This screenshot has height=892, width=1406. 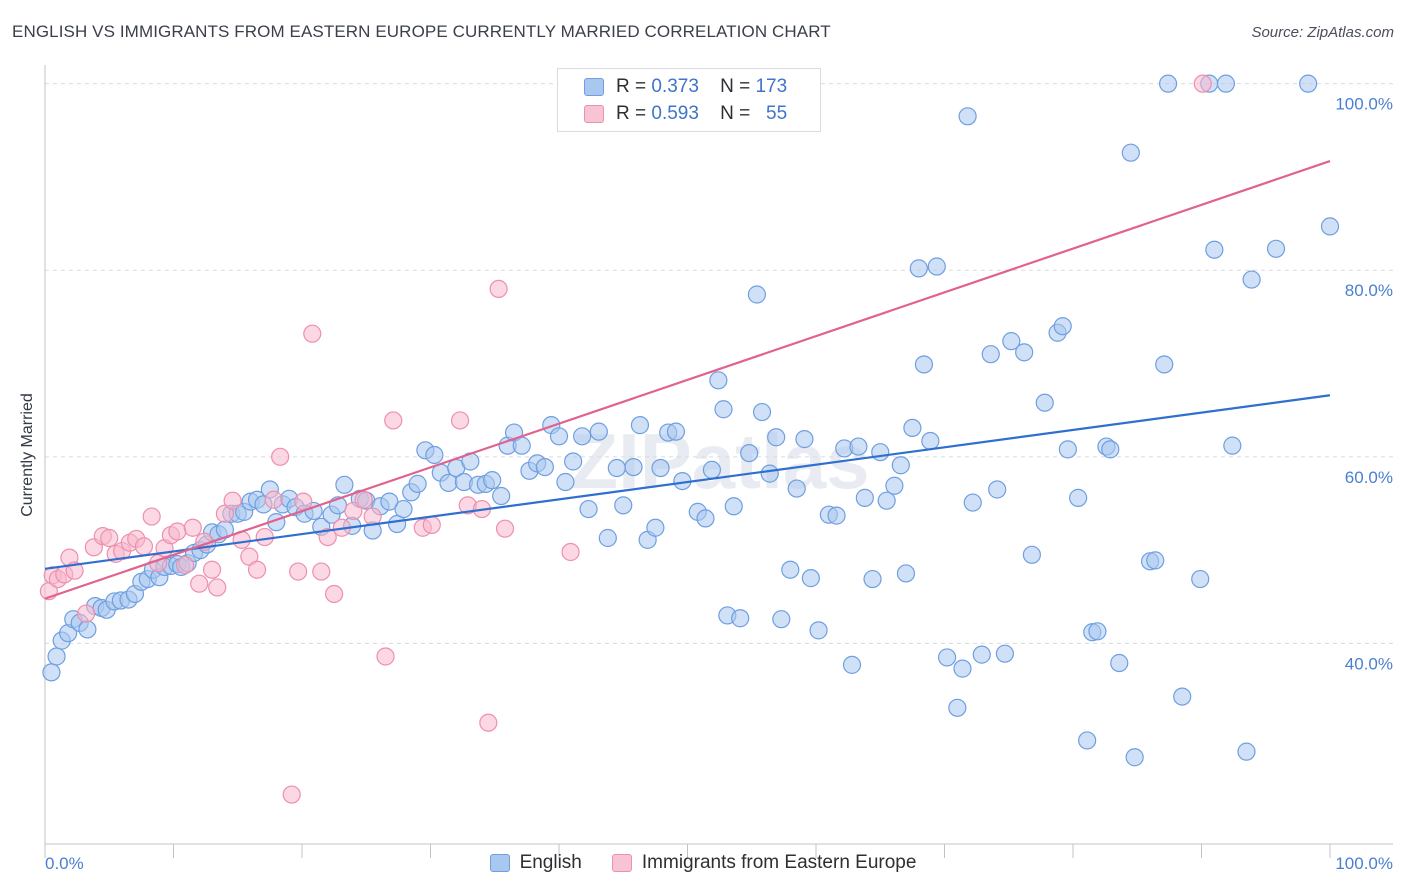 What do you see at coordinates (779, 862) in the screenshot?
I see `legend-immigrants-label: Immigrants from Eastern Europe` at bounding box center [779, 862].